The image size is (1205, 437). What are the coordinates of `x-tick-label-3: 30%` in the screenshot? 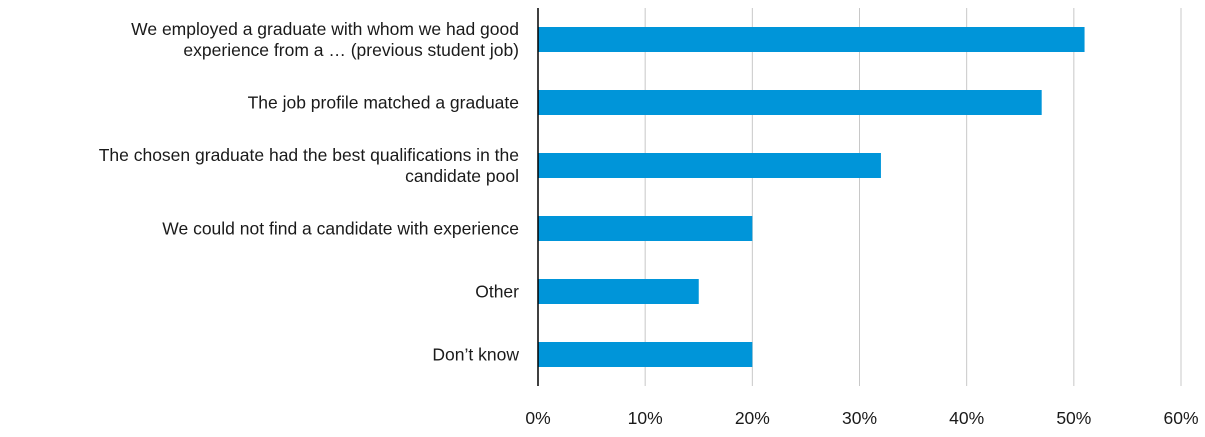 It's located at (859, 418).